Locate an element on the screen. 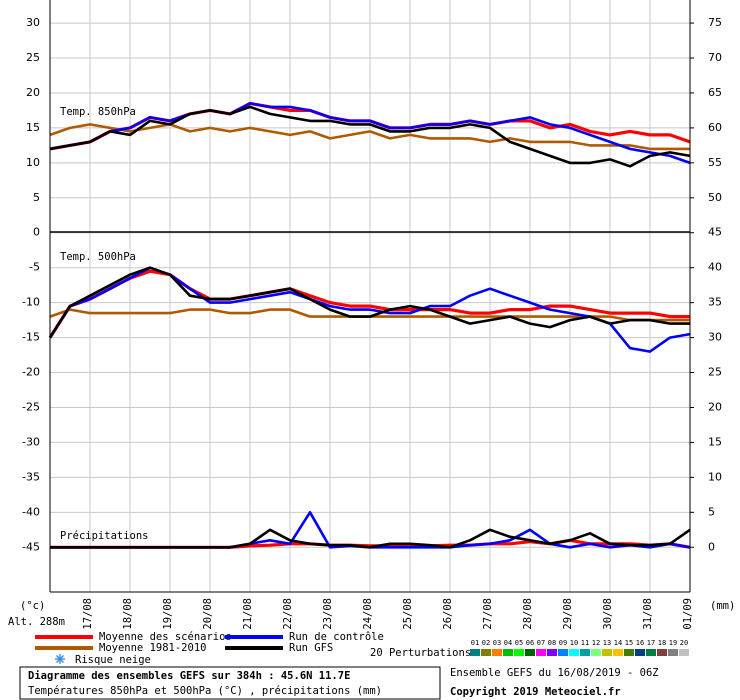  x-tick-label: 18/08 is located at coordinates (128, 614).